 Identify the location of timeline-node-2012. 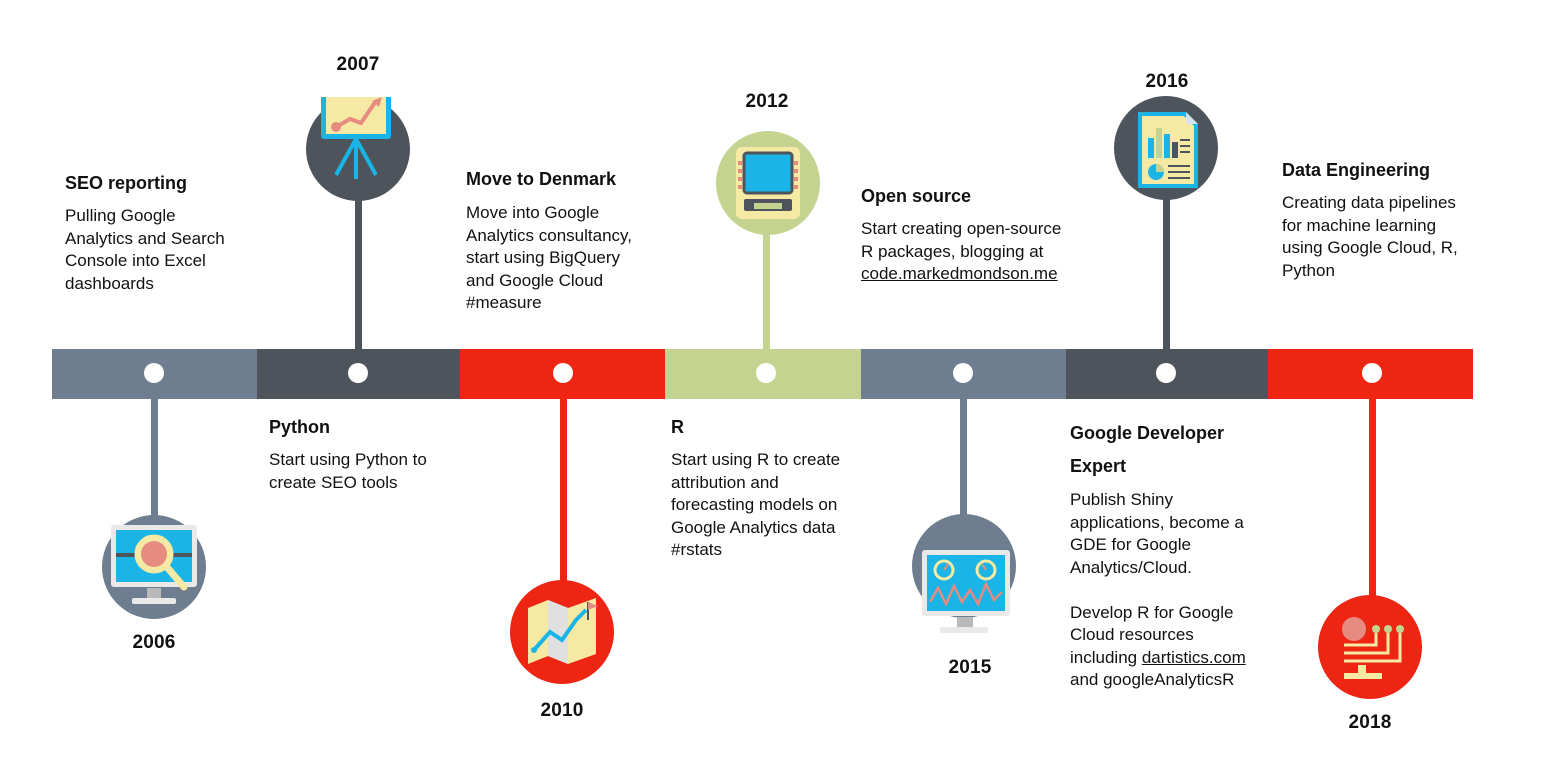
(766, 373).